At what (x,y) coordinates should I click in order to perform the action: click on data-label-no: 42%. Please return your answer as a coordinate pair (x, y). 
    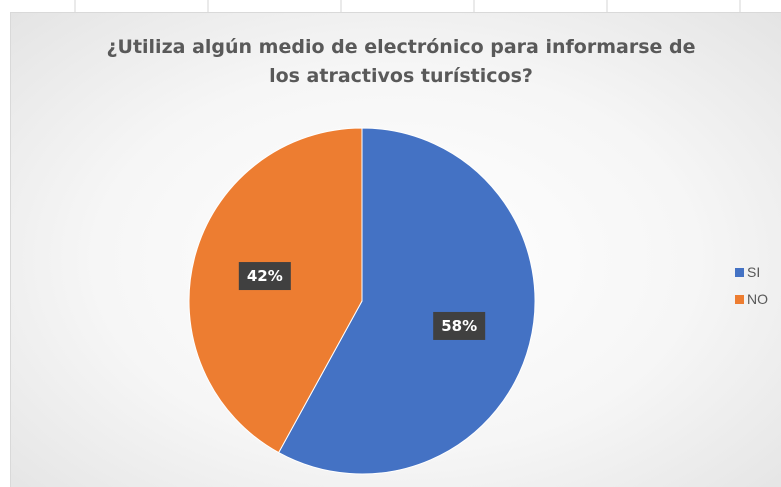
    Looking at the image, I should click on (264, 276).